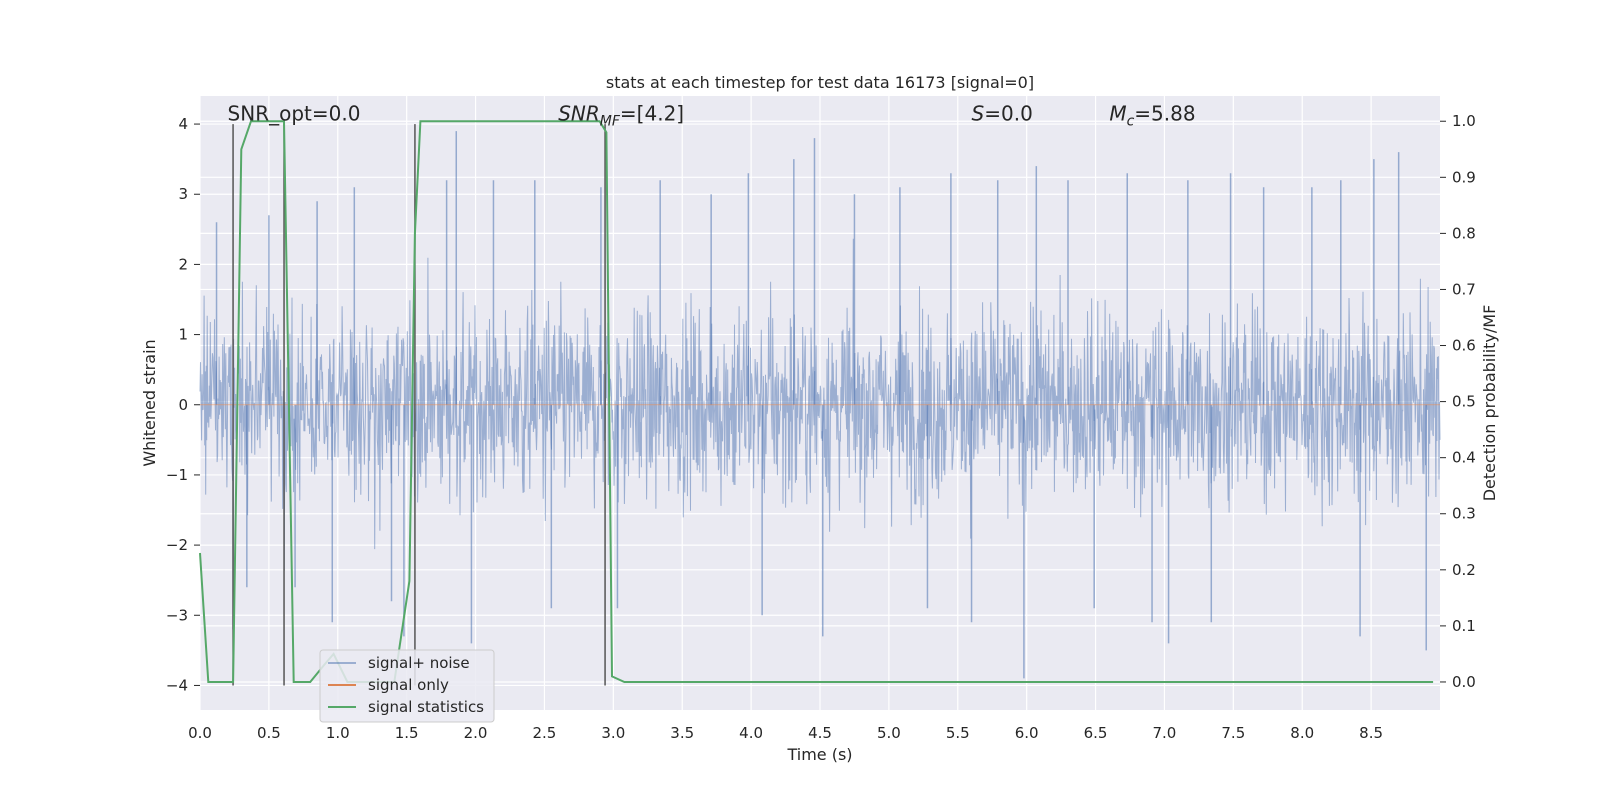  I want to click on x-tick-label: 8.5, so click(1371, 733).